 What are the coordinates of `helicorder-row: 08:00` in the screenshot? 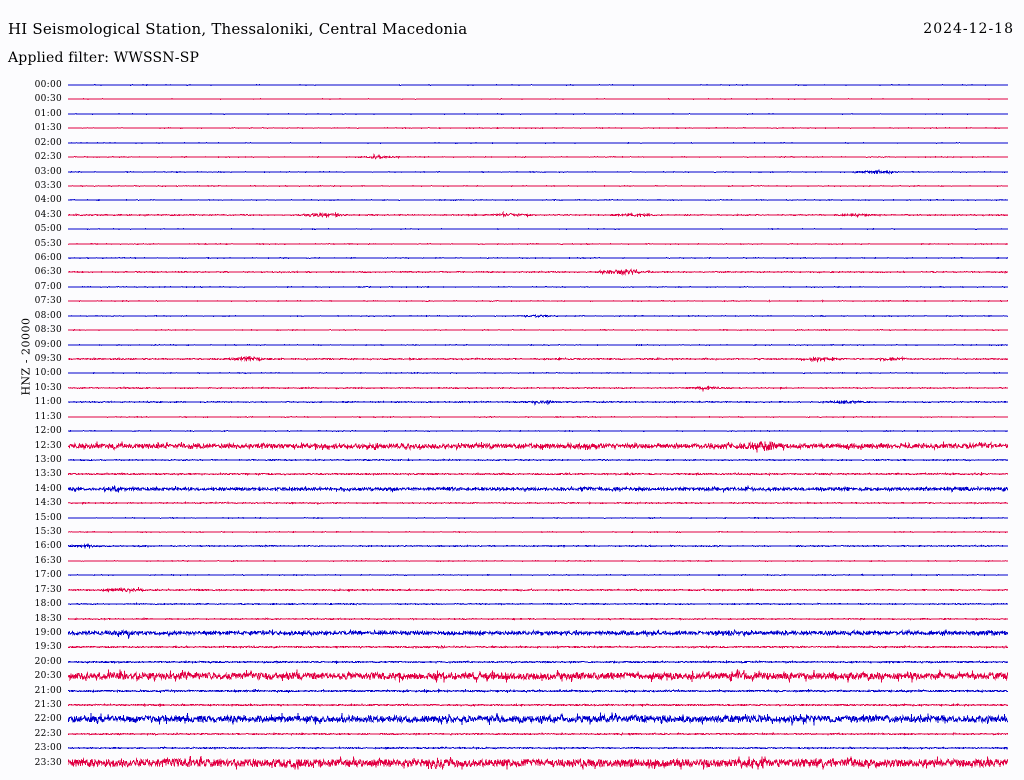 It's located at (512, 316).